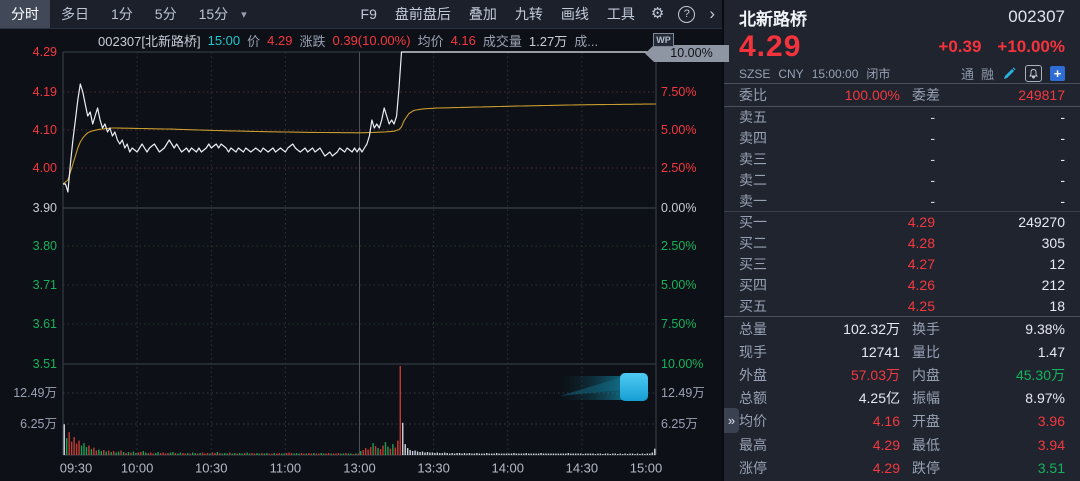 The height and width of the screenshot is (481, 1080). Describe the element at coordinates (498, 14) in the screenshot. I see `toolbar-menu: F9 盘前盘后 叠加 九转 画线 工具` at that location.